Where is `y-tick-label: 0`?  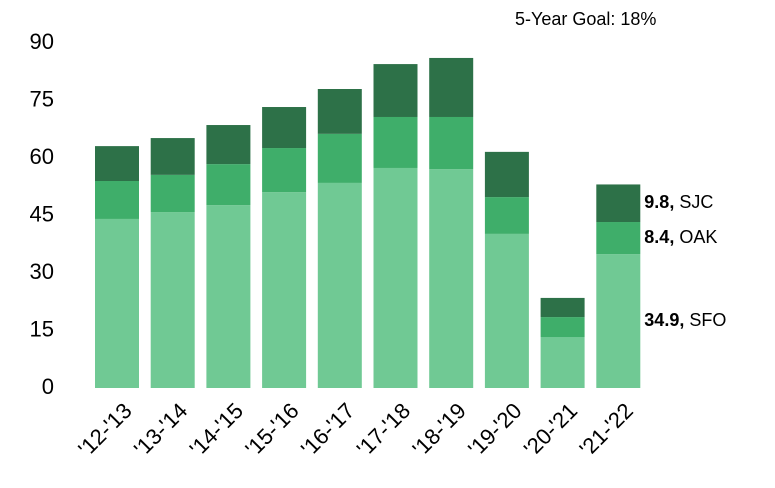
y-tick-label: 0 is located at coordinates (48, 386).